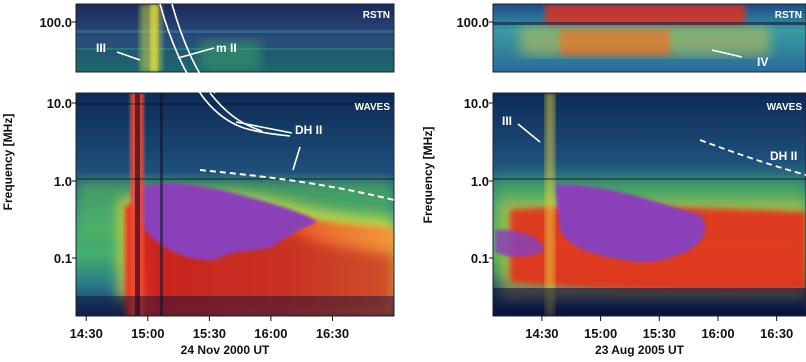  What do you see at coordinates (727, 53) in the screenshot?
I see `arrow-IV` at bounding box center [727, 53].